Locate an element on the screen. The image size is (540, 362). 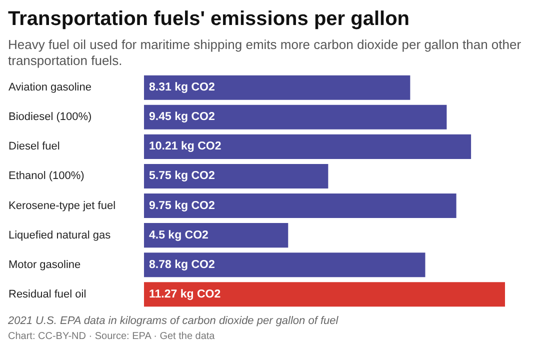
y-tick-label: Ethanol (100%) is located at coordinates (46, 176).